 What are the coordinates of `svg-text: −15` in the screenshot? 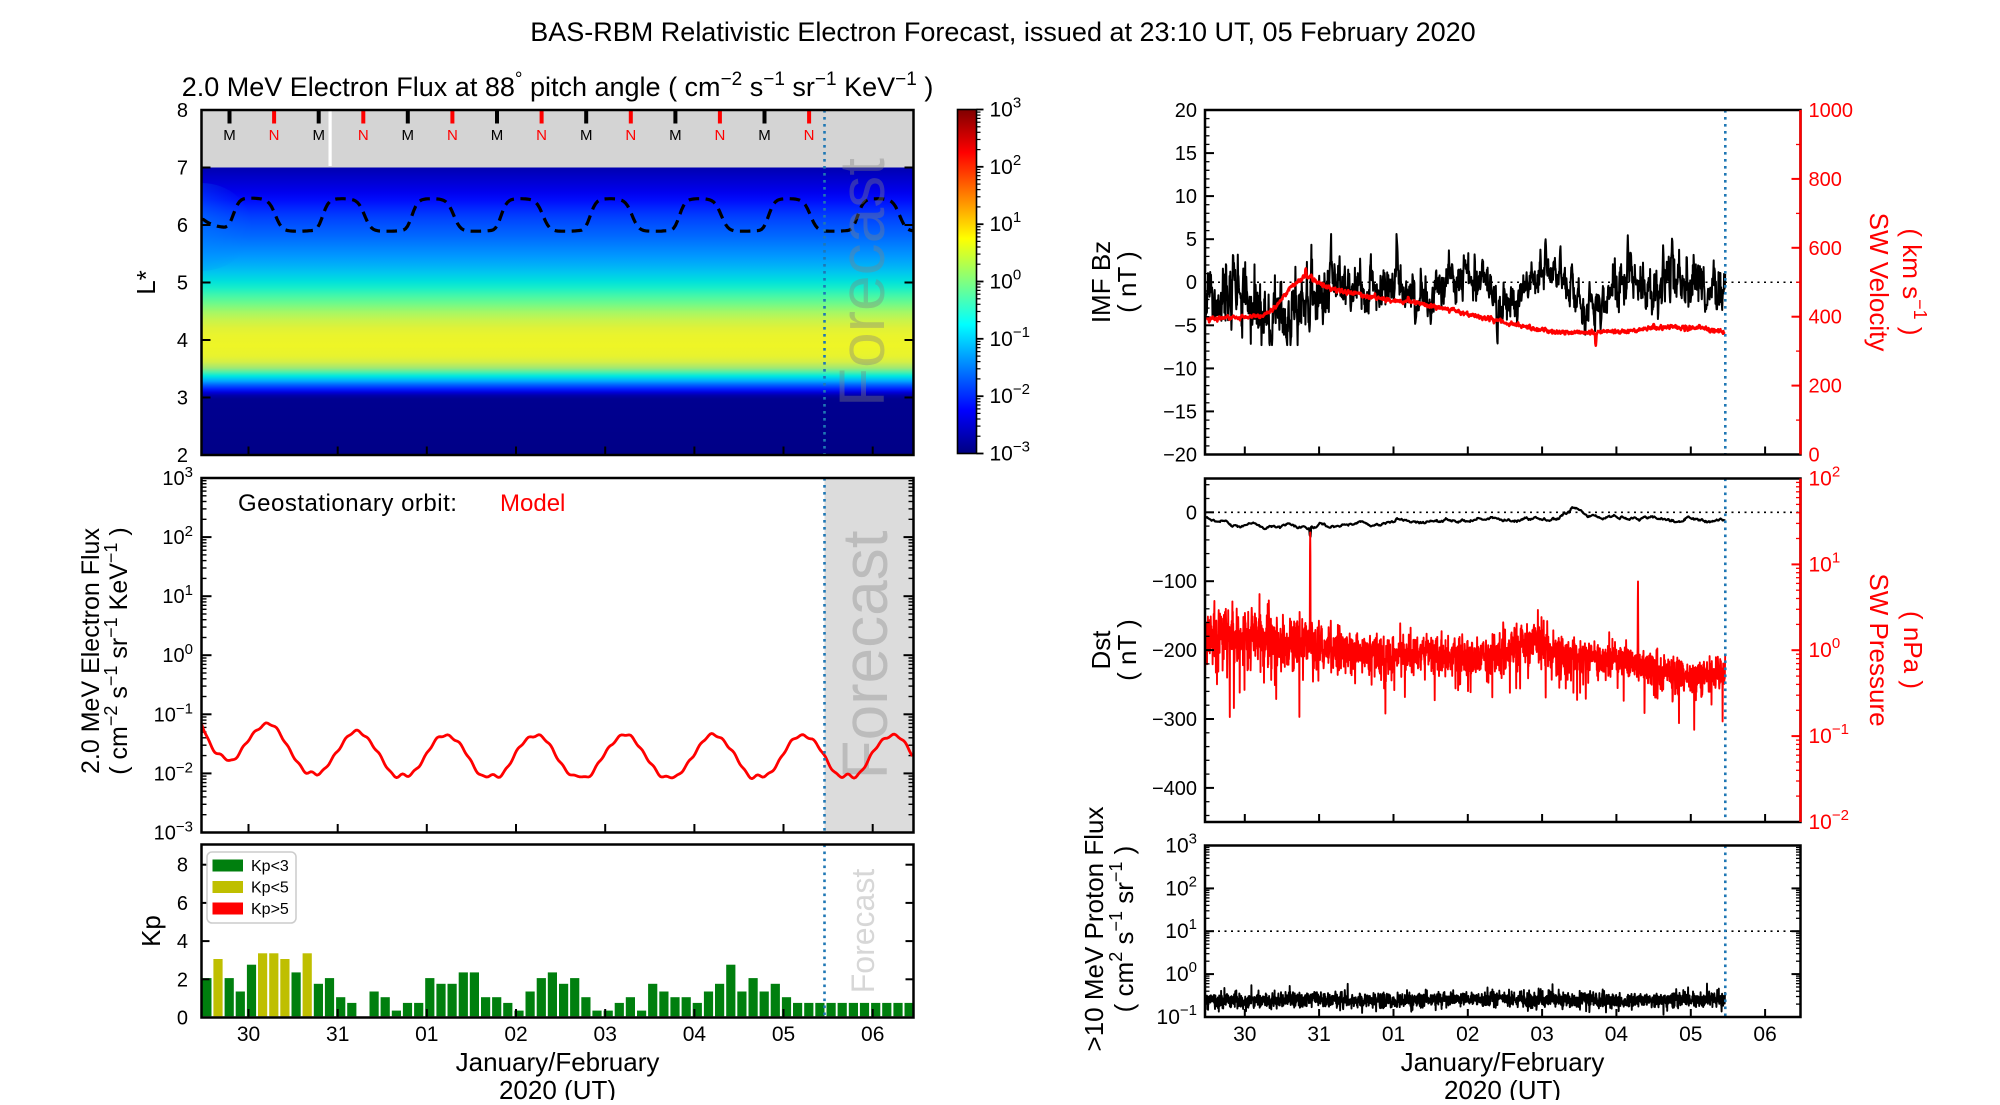 It's located at (1180, 412).